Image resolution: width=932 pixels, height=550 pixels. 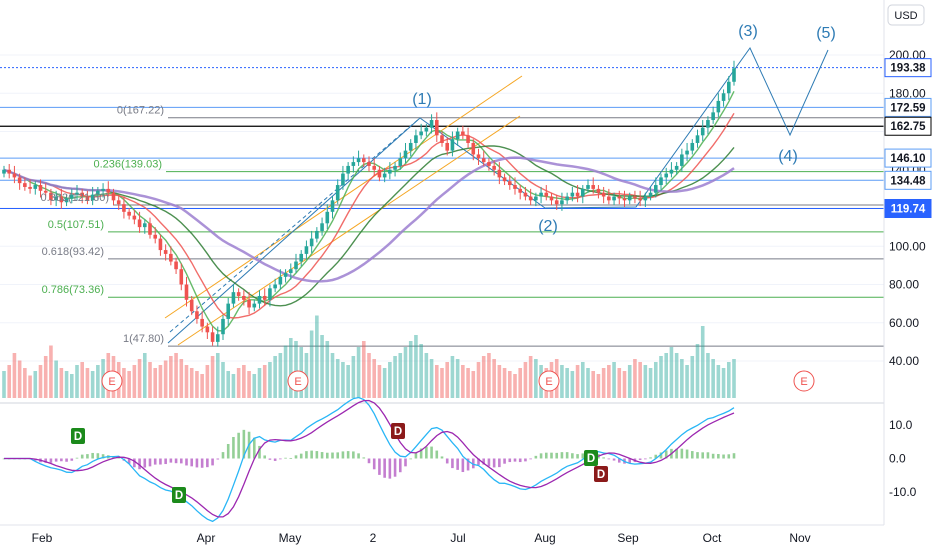 What do you see at coordinates (128, 165) in the screenshot?
I see `fib-level-label: 0.236(139.03)` at bounding box center [128, 165].